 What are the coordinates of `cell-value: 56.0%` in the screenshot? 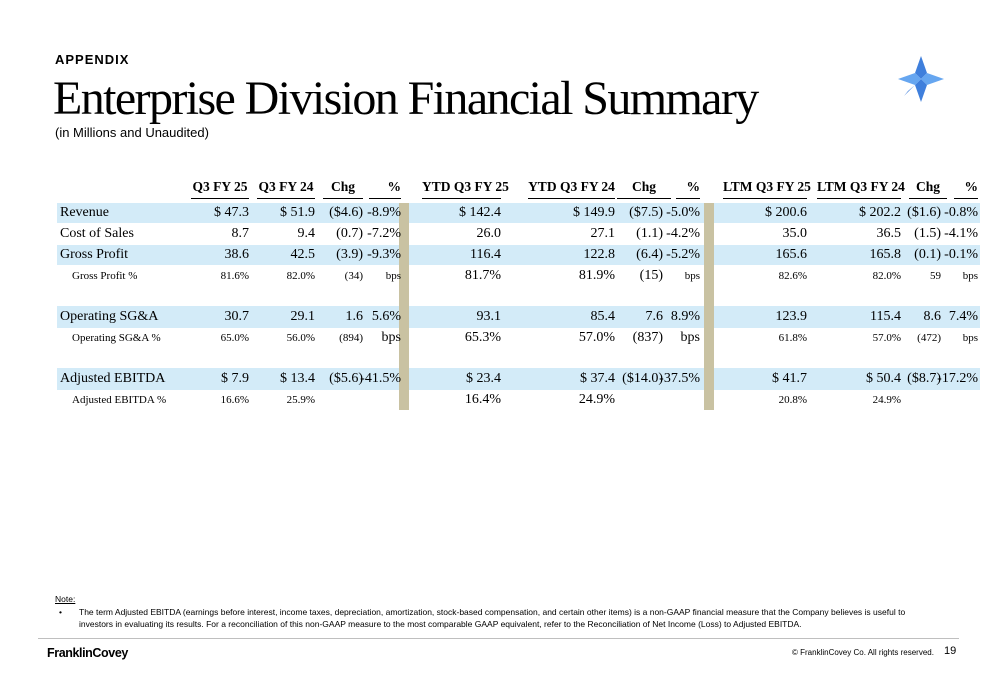 It's located at (300, 338).